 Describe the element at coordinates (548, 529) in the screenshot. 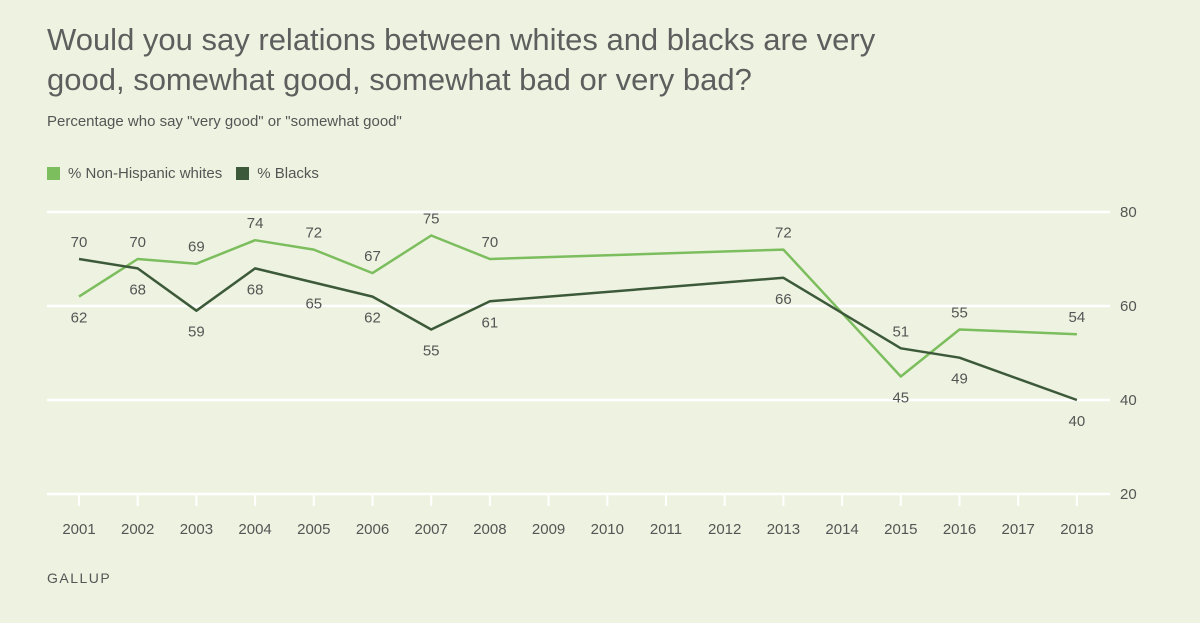

I see `x-tick-label-2009: 2009` at that location.